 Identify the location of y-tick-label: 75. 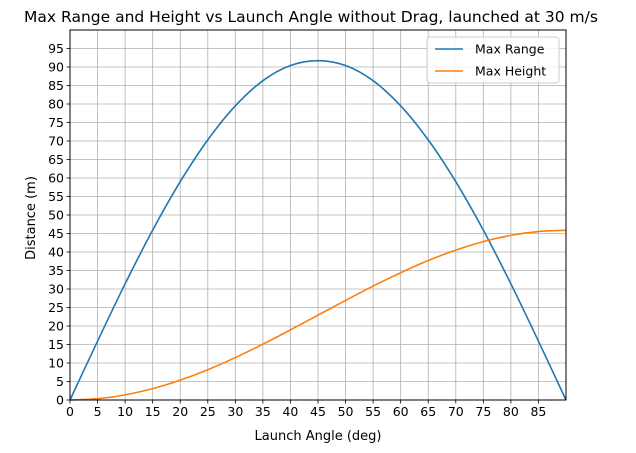
(56, 122).